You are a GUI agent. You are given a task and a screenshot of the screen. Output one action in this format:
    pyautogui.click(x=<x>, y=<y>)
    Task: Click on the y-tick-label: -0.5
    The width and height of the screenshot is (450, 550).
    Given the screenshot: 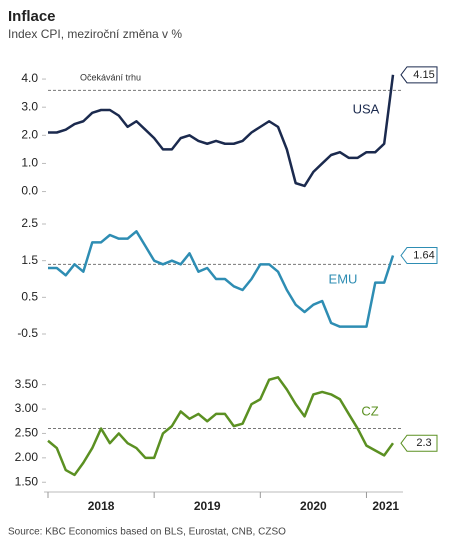 What is the action you would take?
    pyautogui.click(x=27, y=333)
    